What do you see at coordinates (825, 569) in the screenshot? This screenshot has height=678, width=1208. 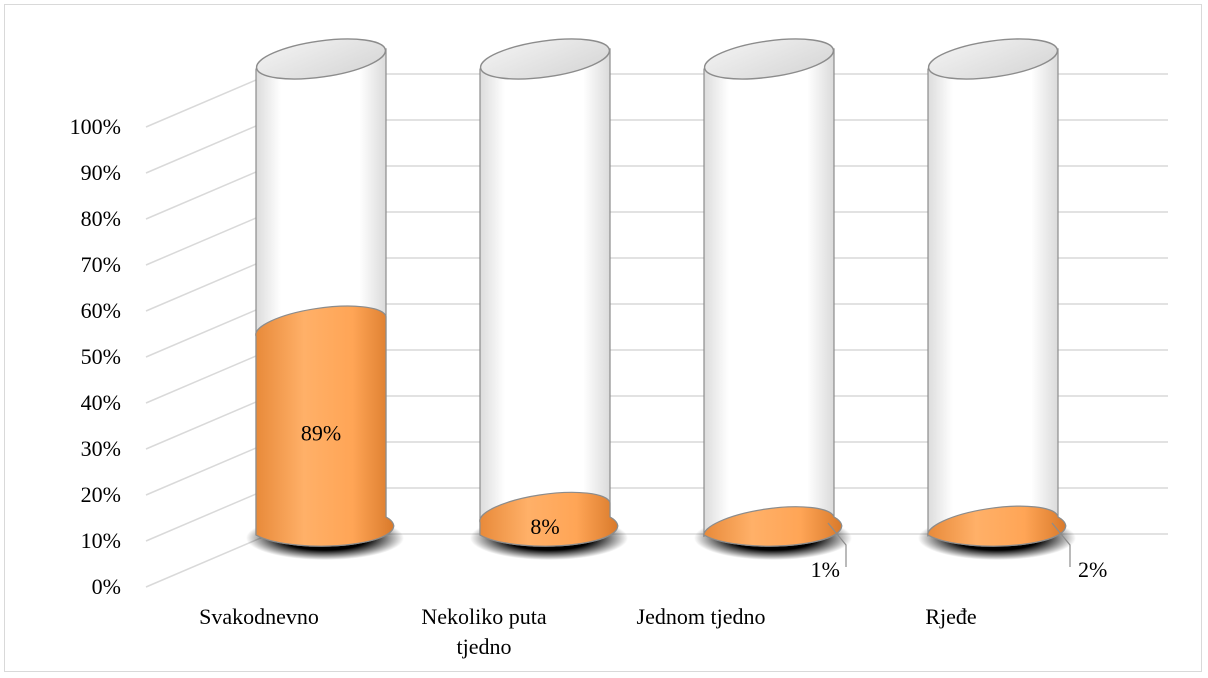 I see `data-label: 1%` at bounding box center [825, 569].